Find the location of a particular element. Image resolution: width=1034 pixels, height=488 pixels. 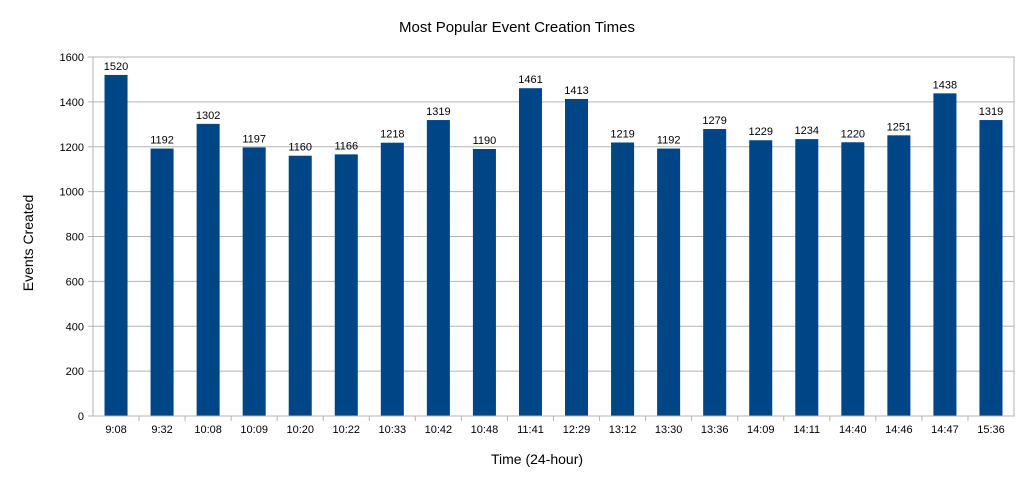

x-tick-label: 10:48 is located at coordinates (485, 430).